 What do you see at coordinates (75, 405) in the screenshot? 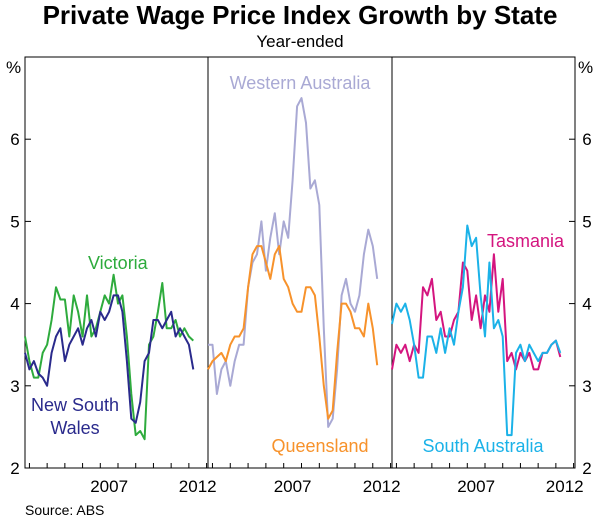
I see `series-label-line: New South` at bounding box center [75, 405].